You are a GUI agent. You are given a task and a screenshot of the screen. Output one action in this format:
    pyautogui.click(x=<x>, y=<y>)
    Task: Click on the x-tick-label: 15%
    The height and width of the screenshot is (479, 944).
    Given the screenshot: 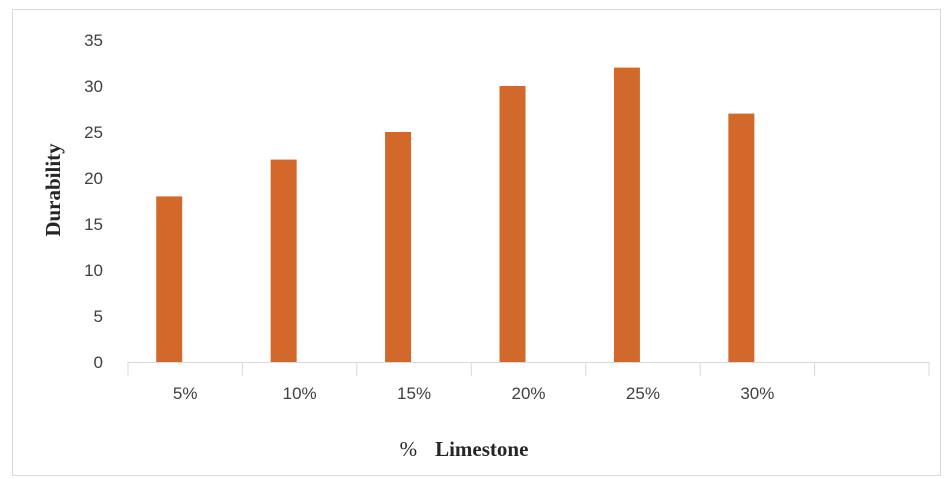 What is the action you would take?
    pyautogui.click(x=414, y=393)
    